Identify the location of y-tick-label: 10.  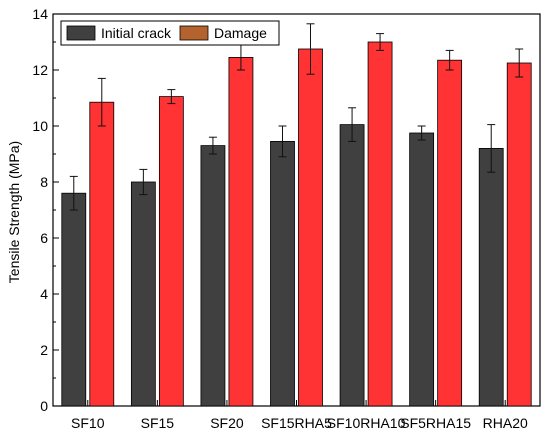
(40, 126).